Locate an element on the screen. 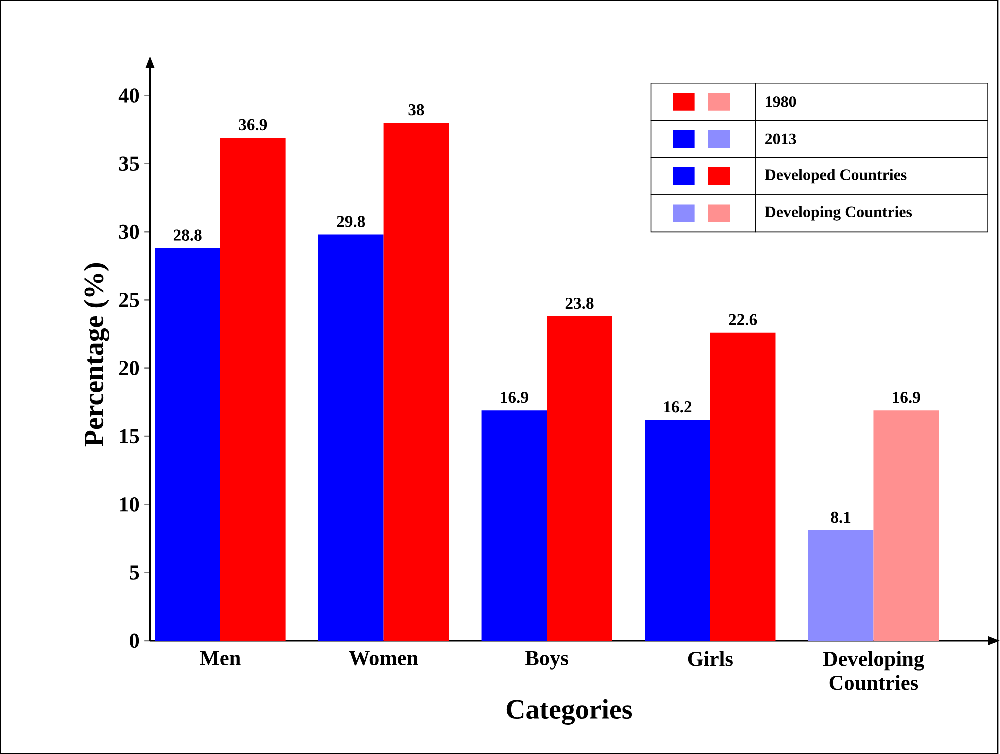 This screenshot has height=754, width=1000. data-label: 8.1 is located at coordinates (841, 518).